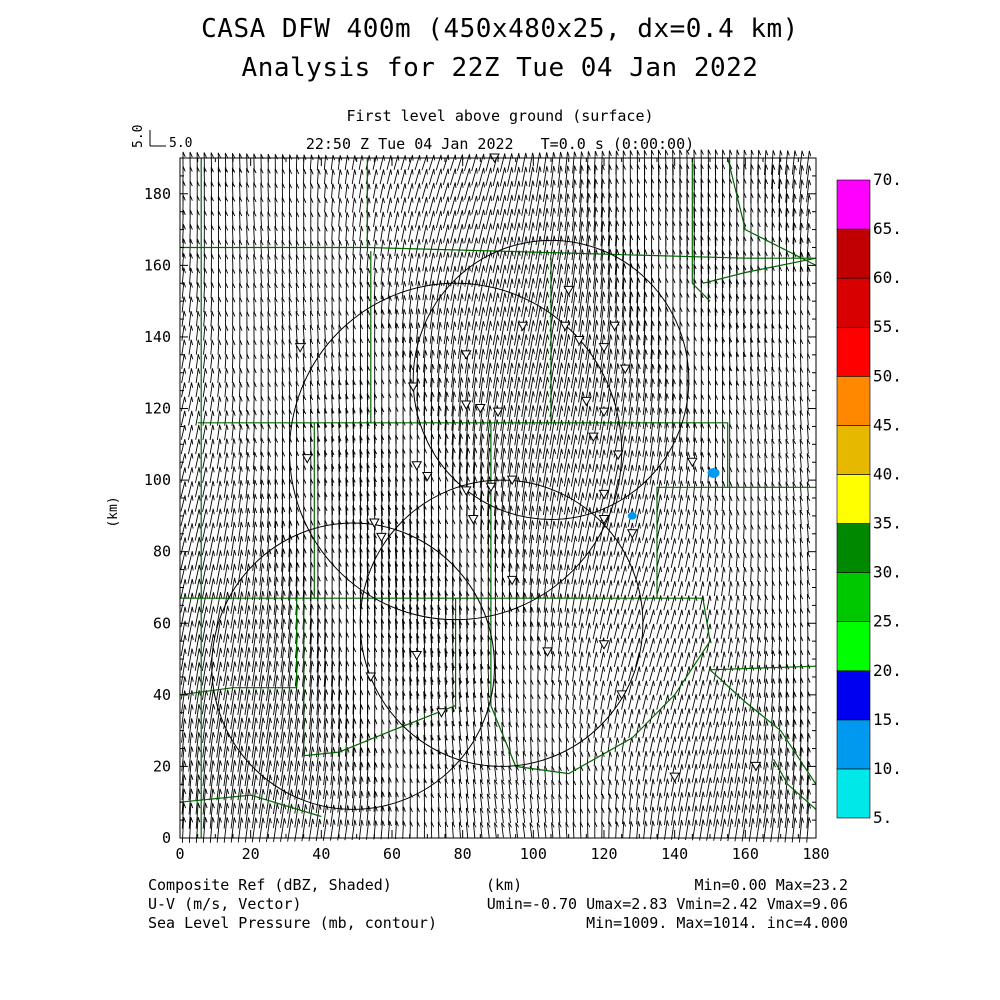 The width and height of the screenshot is (1000, 1000). I want to click on x-tick-label: 140, so click(674, 854).